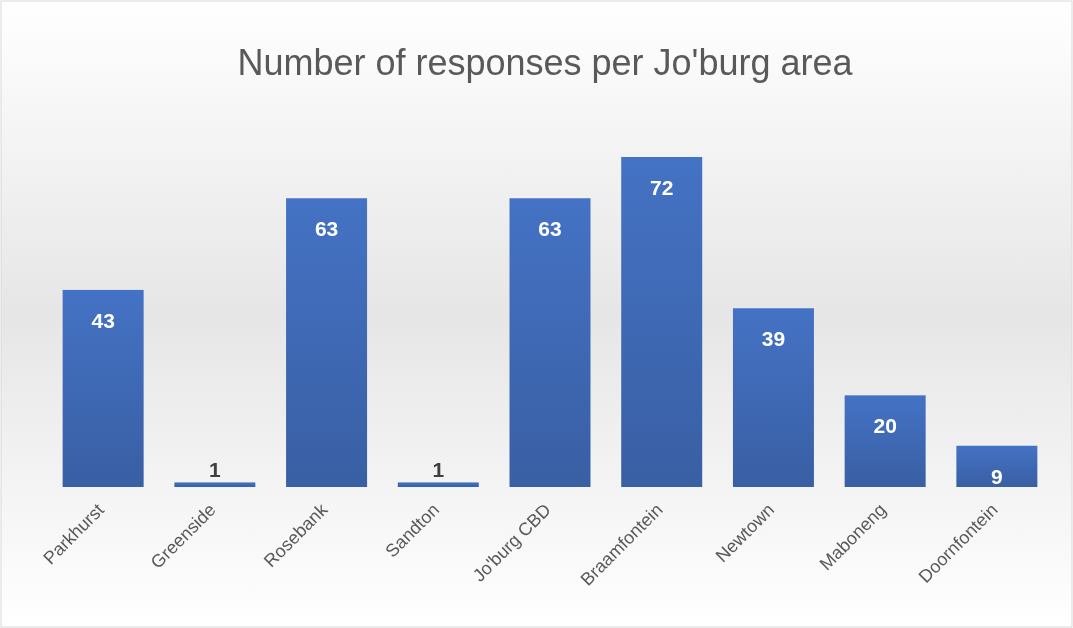  Describe the element at coordinates (885, 426) in the screenshot. I see `data-label: 20` at that location.